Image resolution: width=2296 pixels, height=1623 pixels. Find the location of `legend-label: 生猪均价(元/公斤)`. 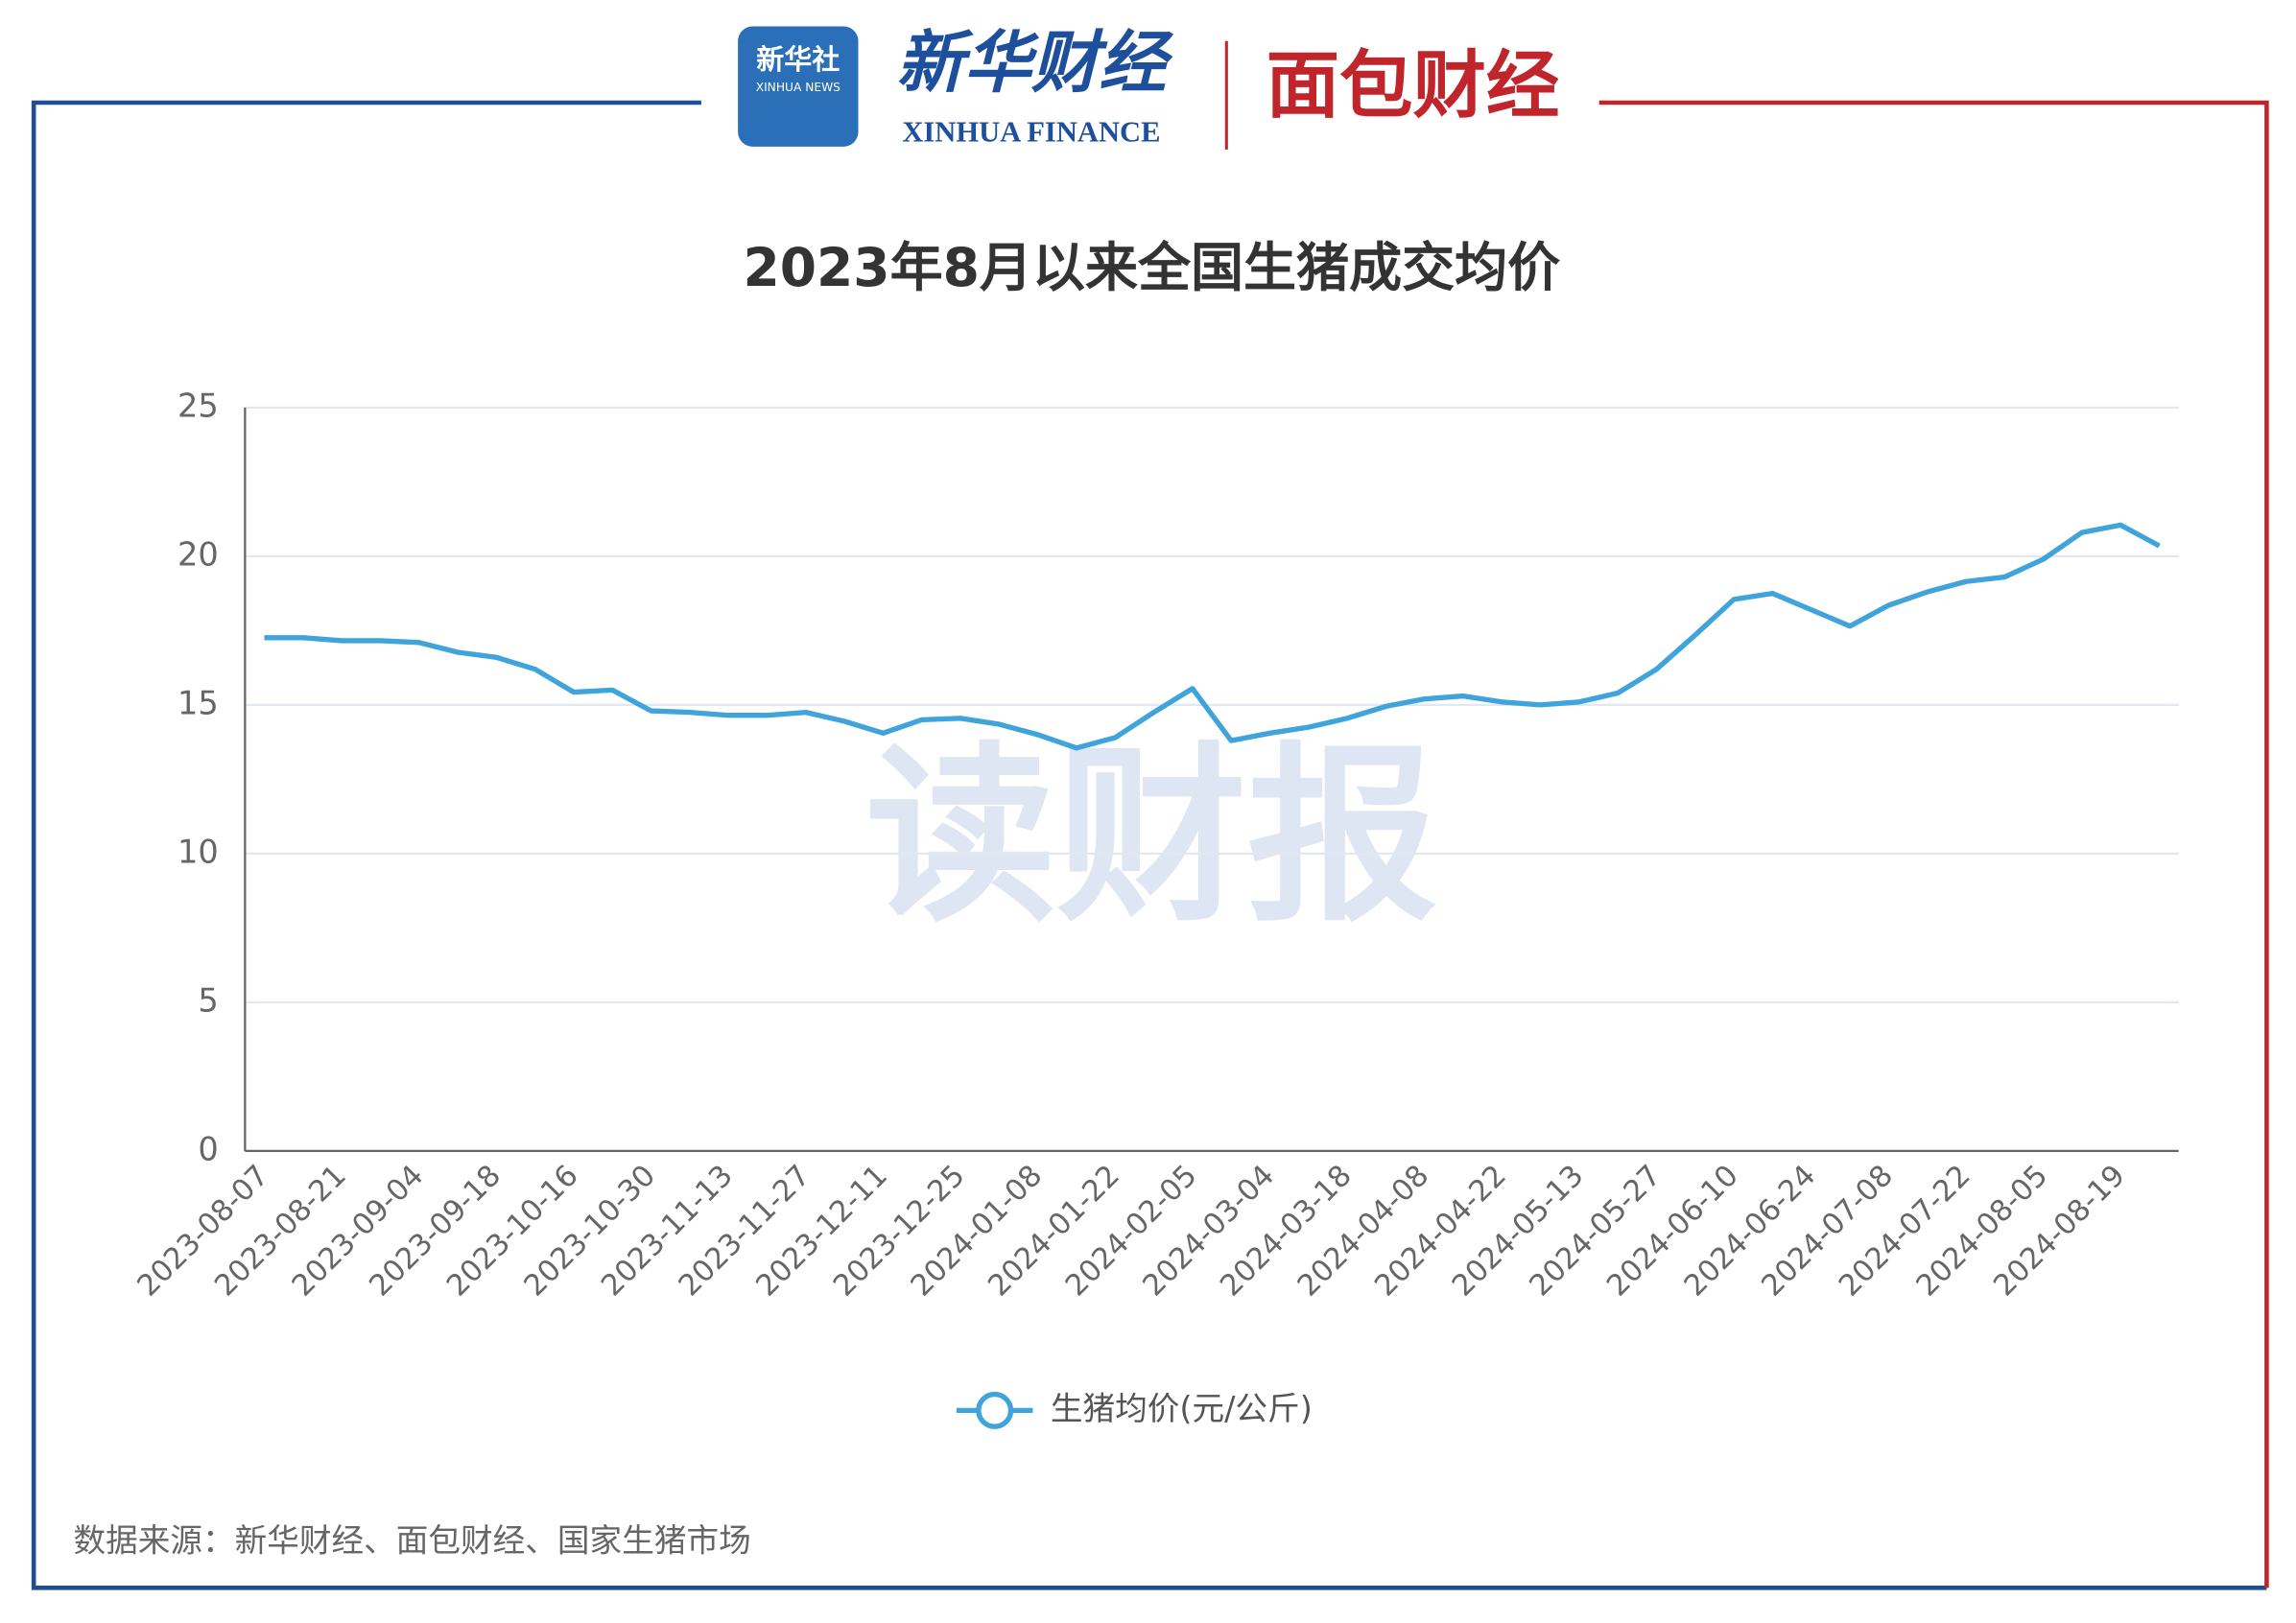

legend-label: 生猪均价(元/公斤) is located at coordinates (1182, 1408).